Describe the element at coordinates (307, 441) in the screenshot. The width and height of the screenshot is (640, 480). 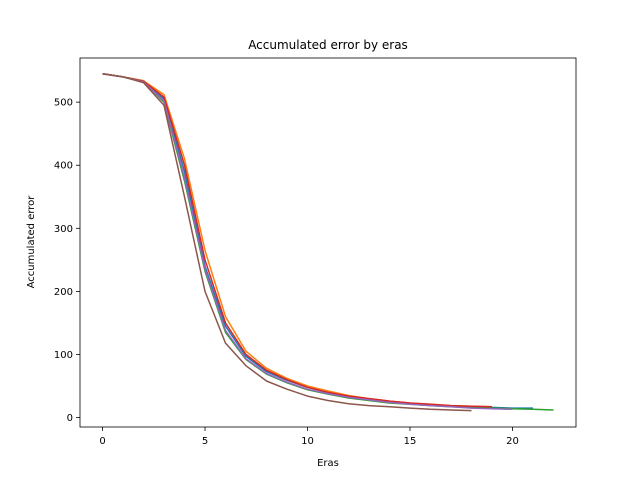
I see `x-tick-label: 10` at that location.